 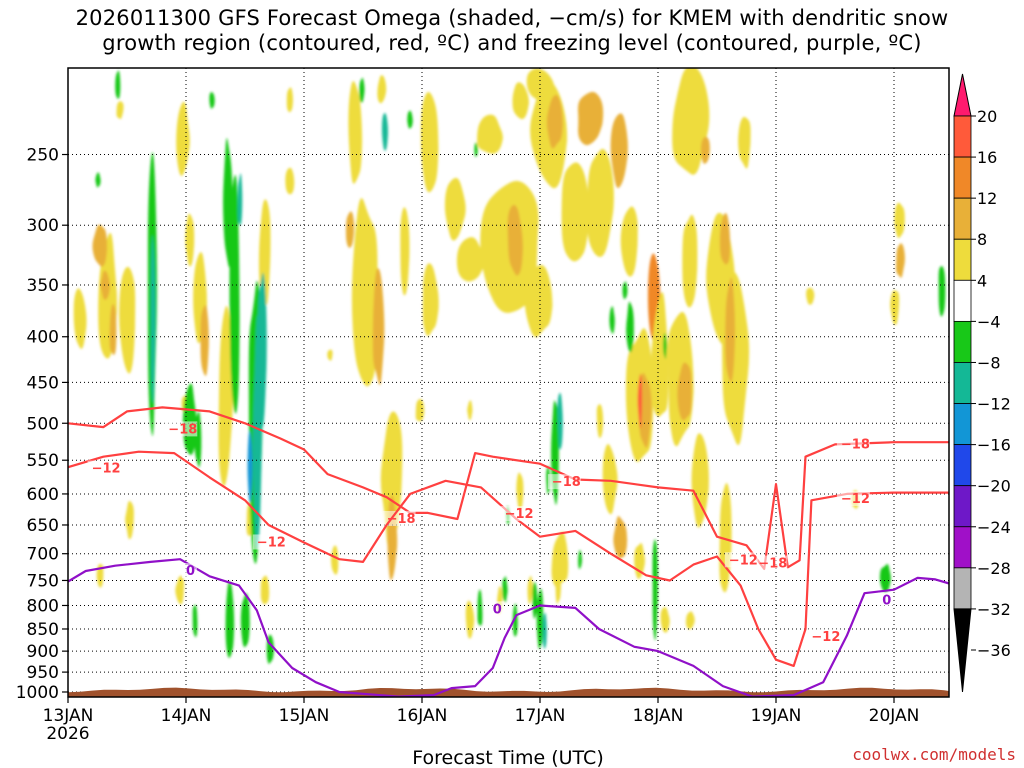 I want to click on x-axis-label: Forecast Time (UTC), so click(x=507, y=757).